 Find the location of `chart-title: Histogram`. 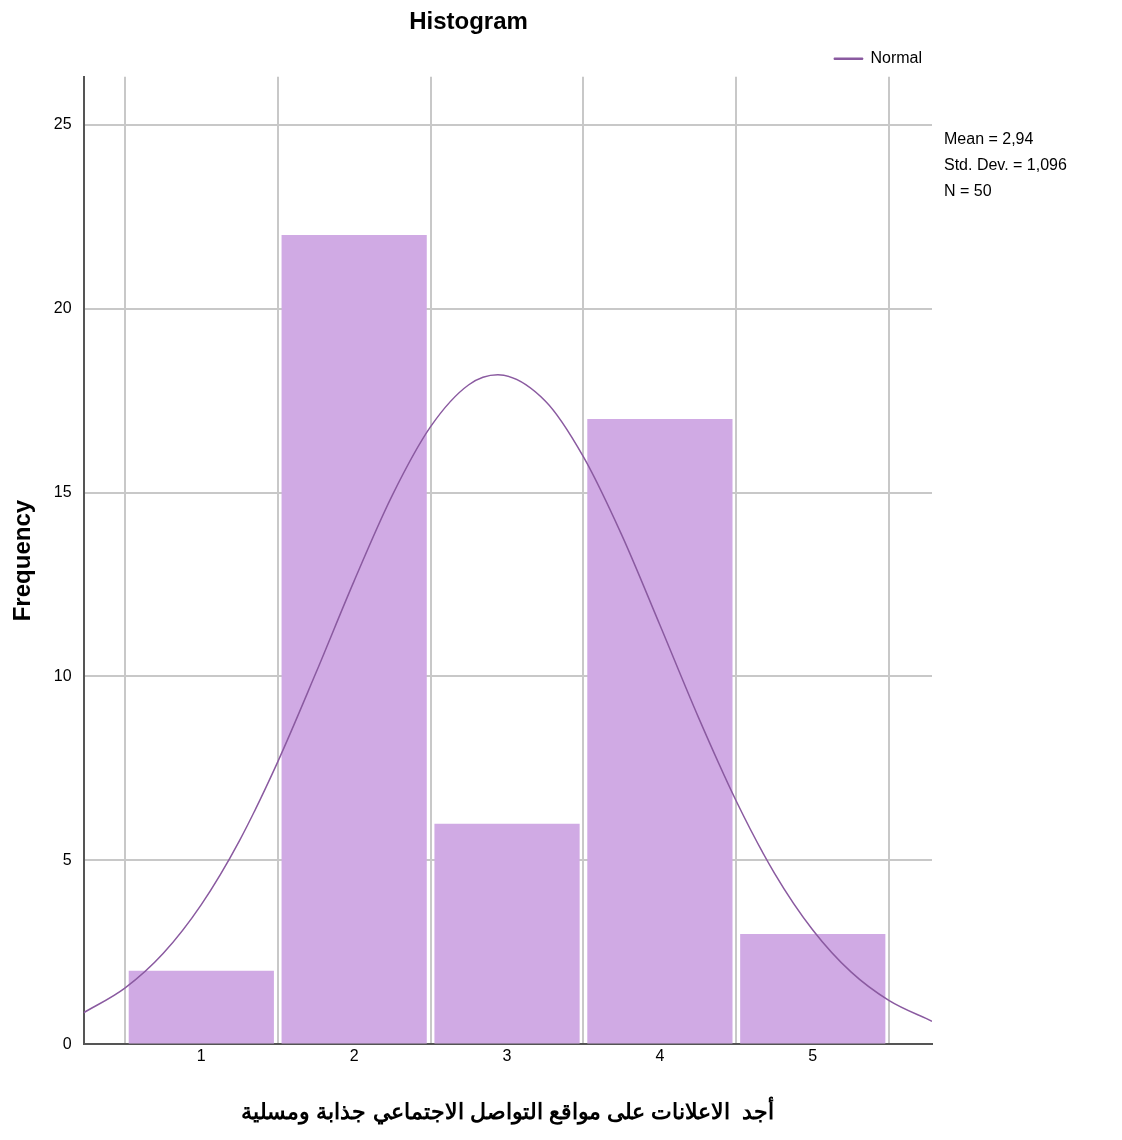

chart-title: Histogram is located at coordinates (468, 21).